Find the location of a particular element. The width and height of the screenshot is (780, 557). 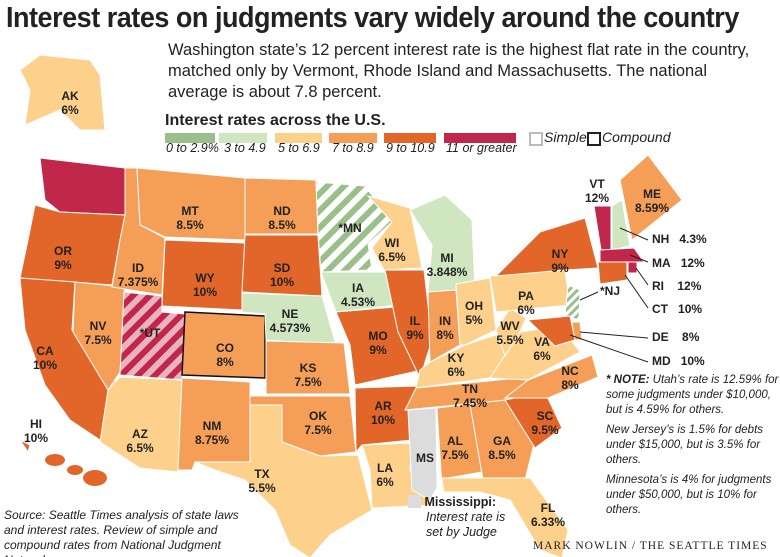

callout-ma: MA 12% is located at coordinates (678, 263).